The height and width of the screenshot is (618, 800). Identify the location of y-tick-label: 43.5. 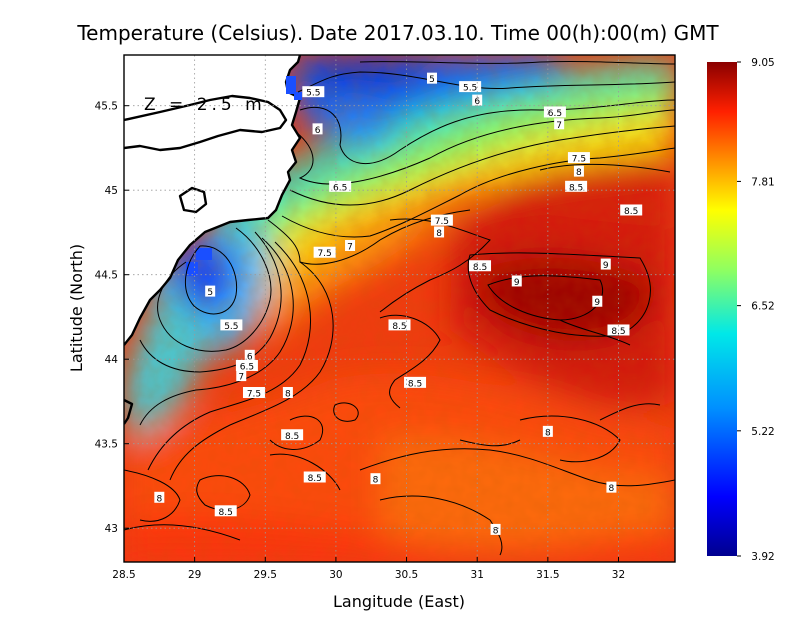
(106, 445).